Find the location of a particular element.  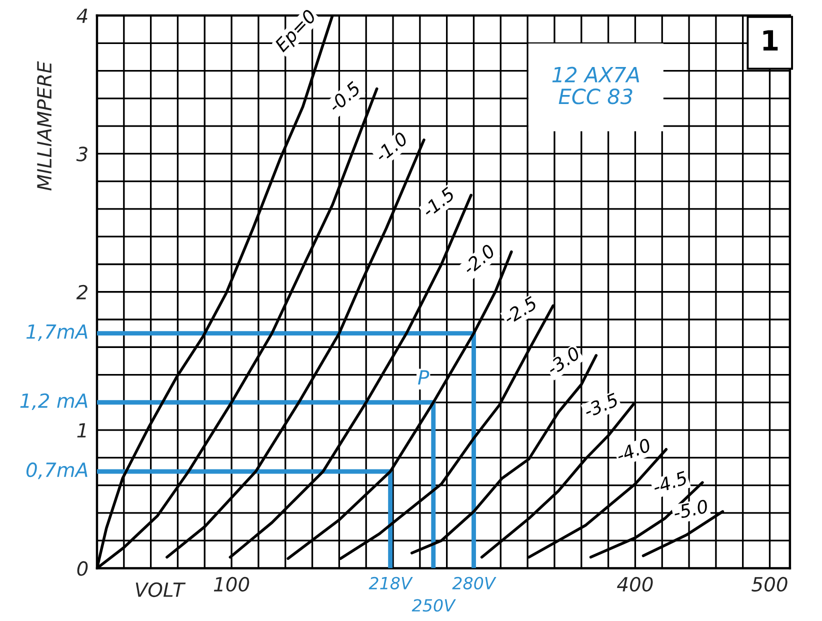

y-tick-label: 1 is located at coordinates (81, 430).